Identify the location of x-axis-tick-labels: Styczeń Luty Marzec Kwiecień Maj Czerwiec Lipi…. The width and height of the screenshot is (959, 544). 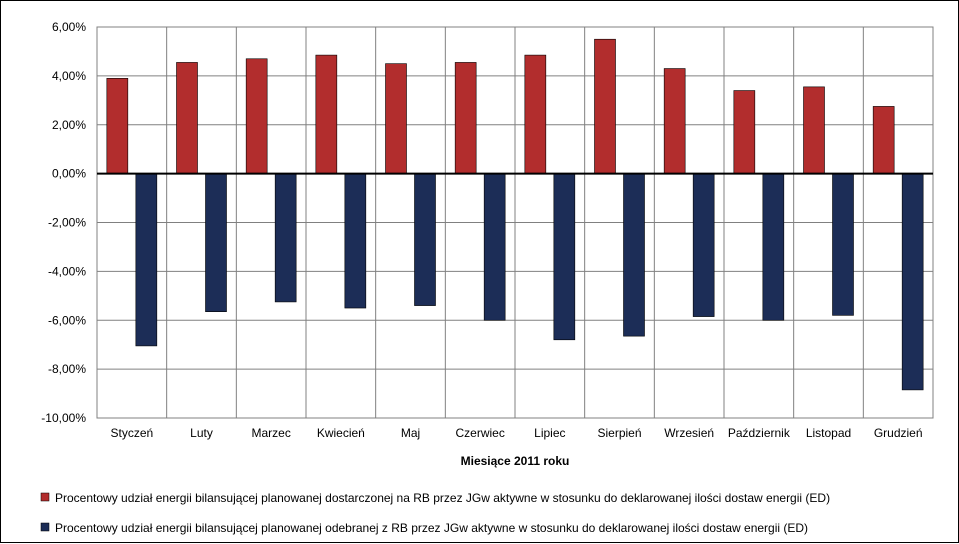
(516, 433).